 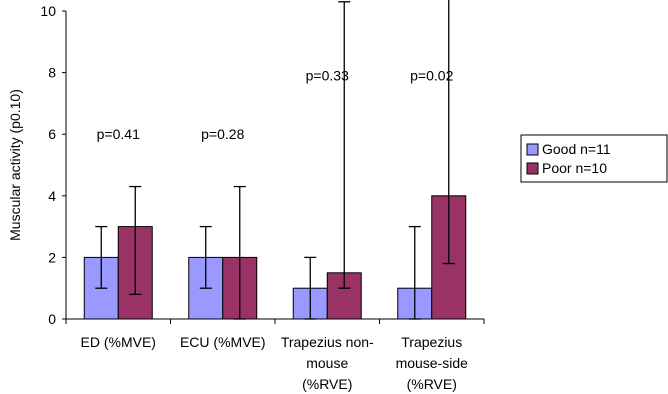 I want to click on category-label: ECU (%MVE), so click(x=223, y=342).